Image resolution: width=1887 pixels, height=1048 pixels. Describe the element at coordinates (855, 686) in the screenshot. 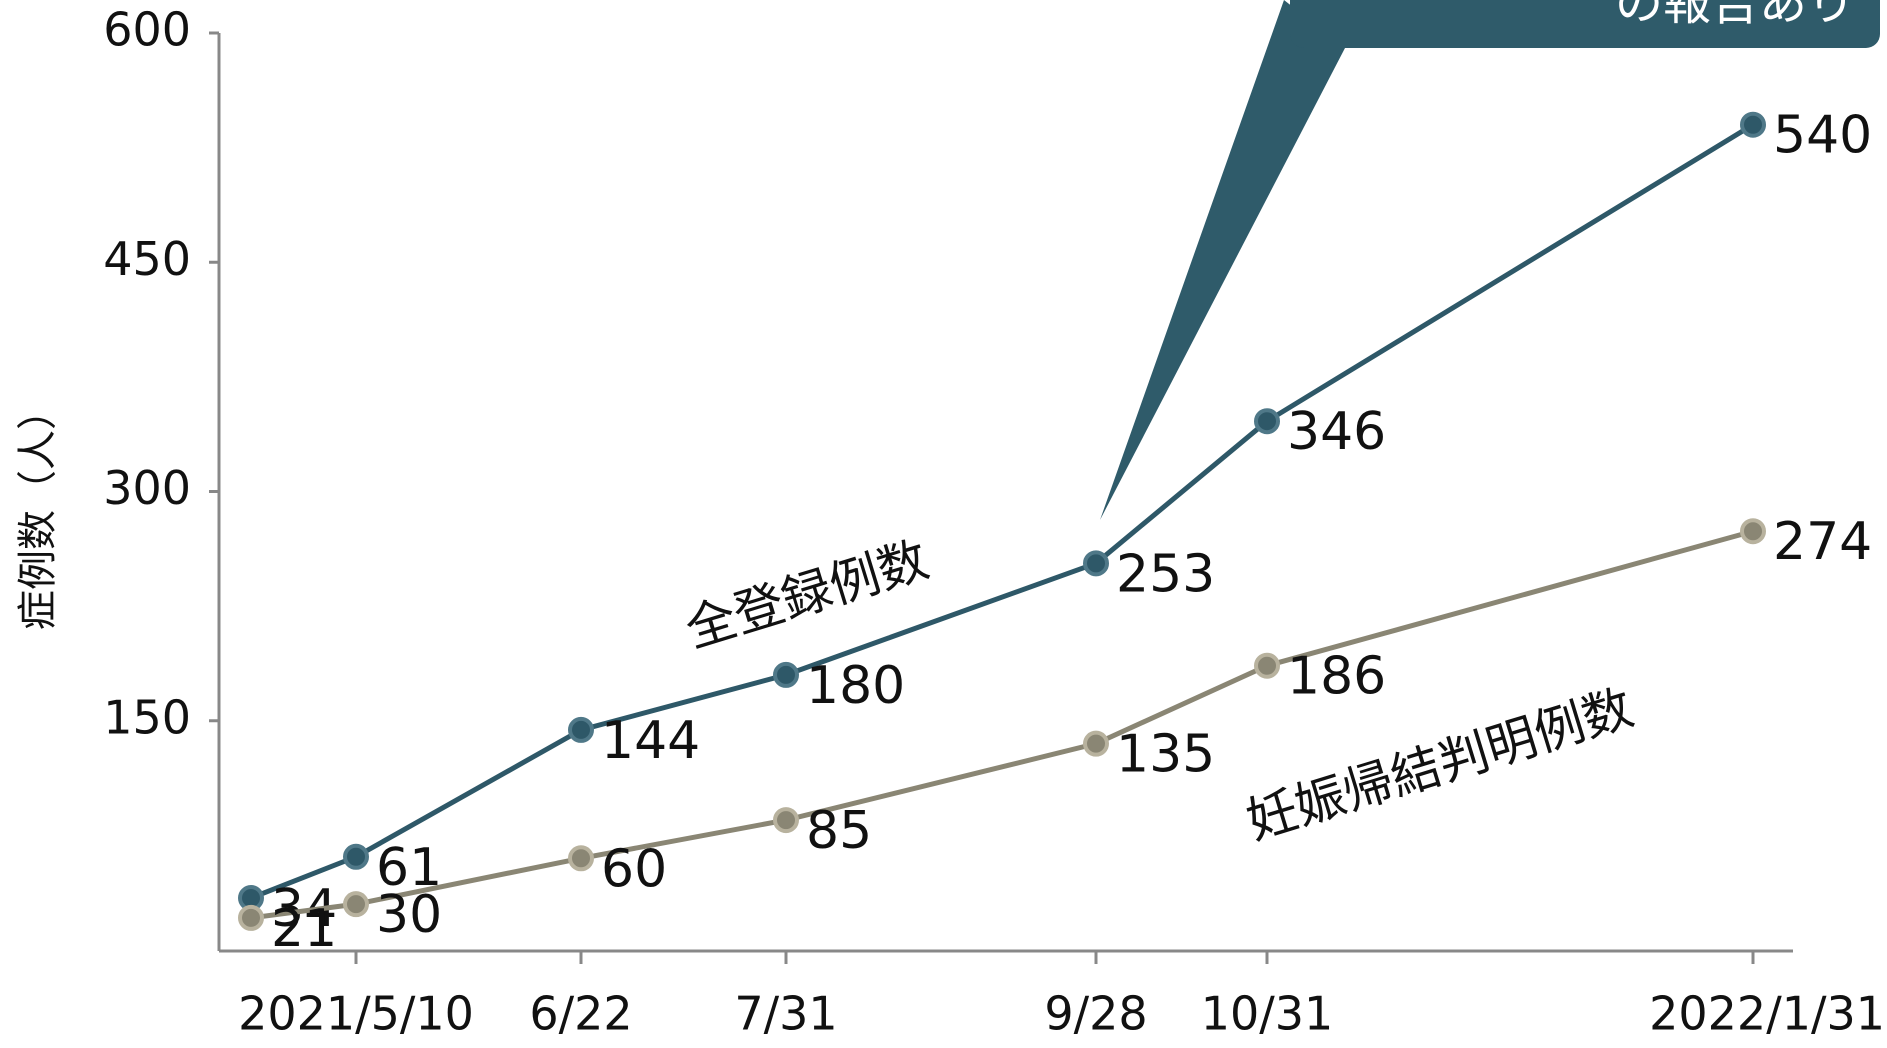

I see `value-label: 180` at that location.